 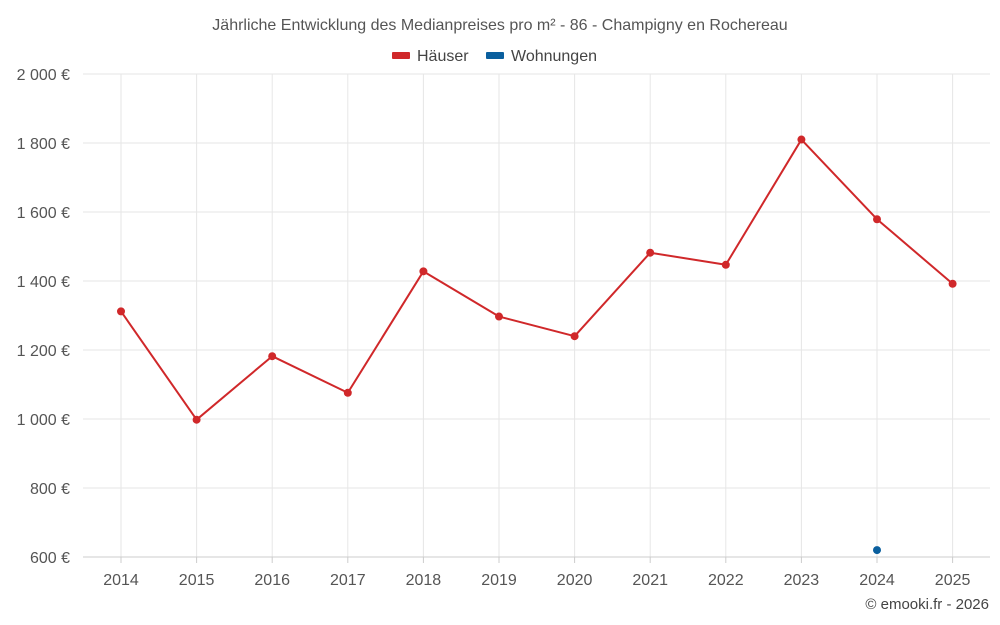 I want to click on legend-label: Wohnungen, so click(x=554, y=56).